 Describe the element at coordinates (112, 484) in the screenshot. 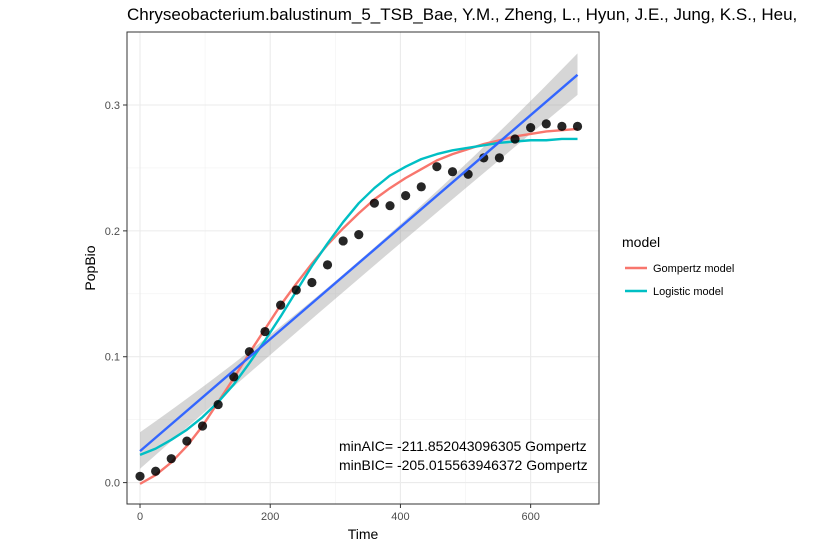

I see `y-tick-label: 0.0` at that location.